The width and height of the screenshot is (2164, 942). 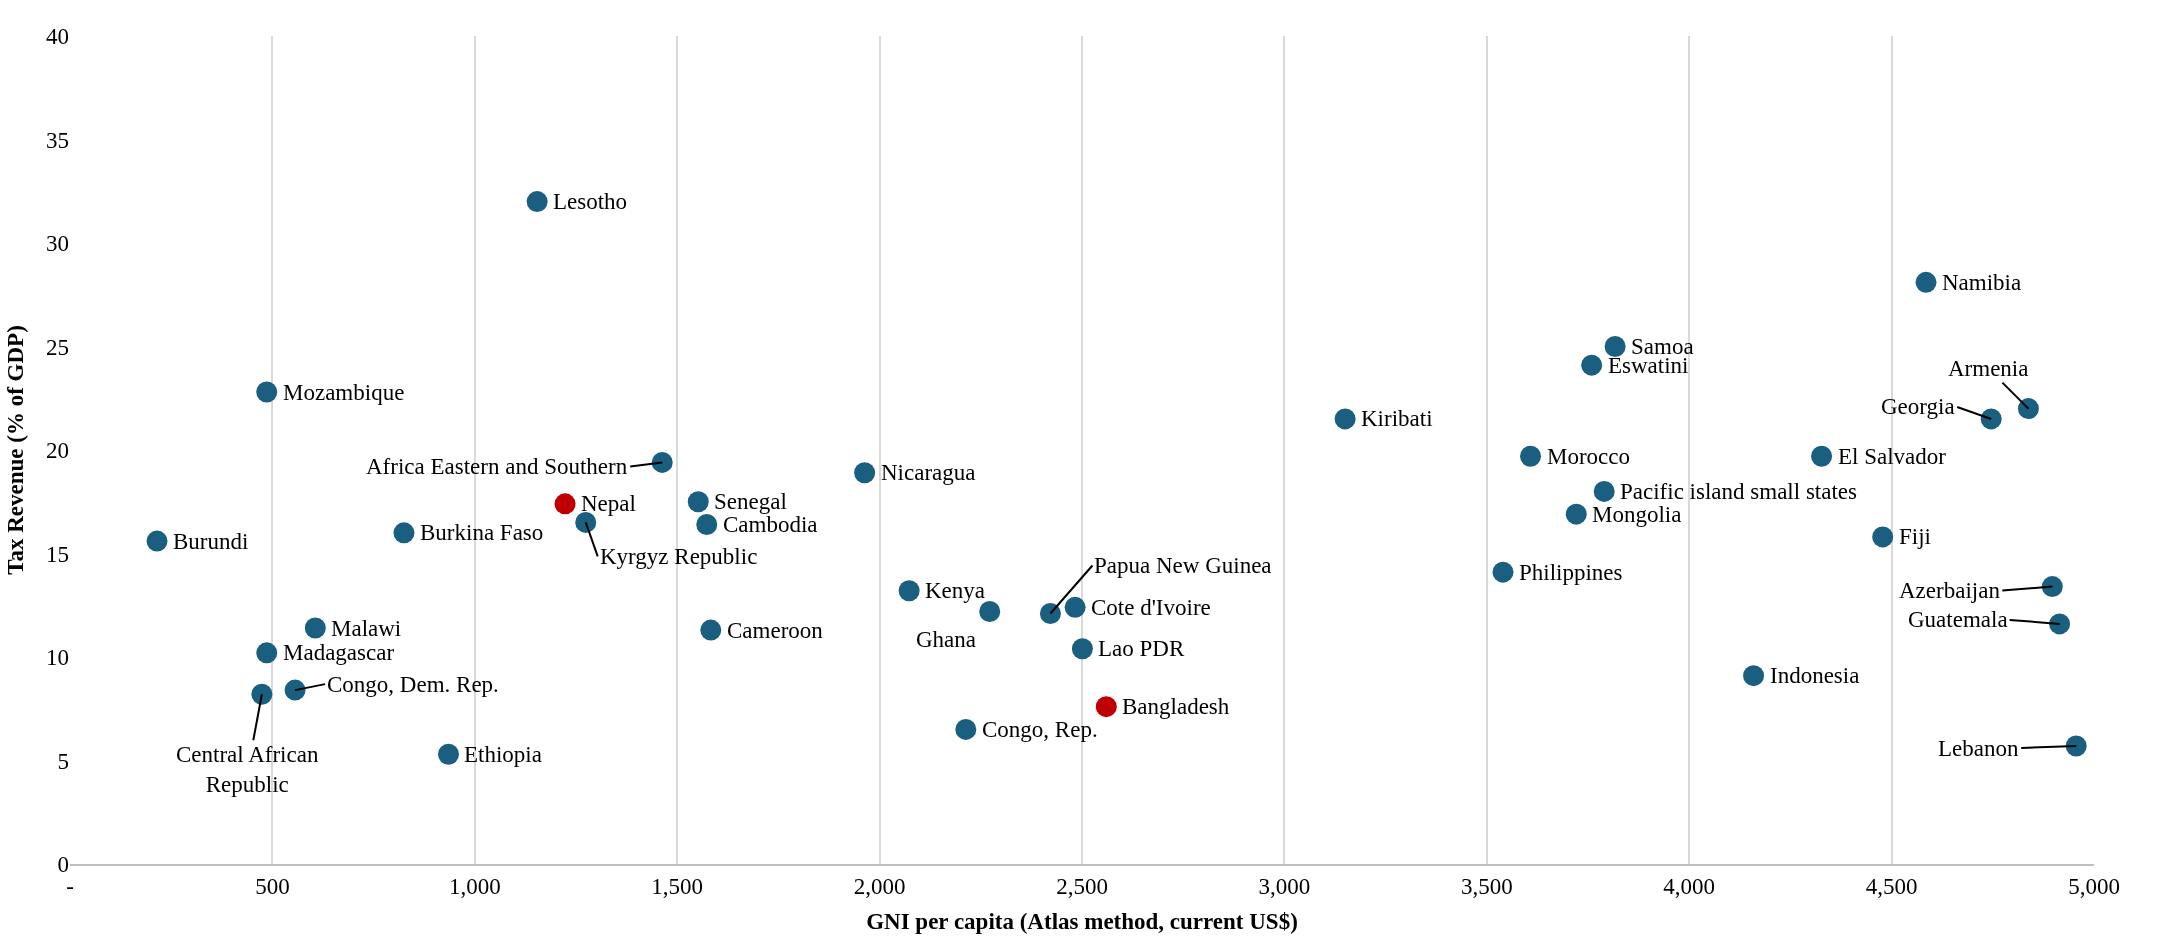 I want to click on x-tick-label: 4,500, so click(x=1891, y=886).